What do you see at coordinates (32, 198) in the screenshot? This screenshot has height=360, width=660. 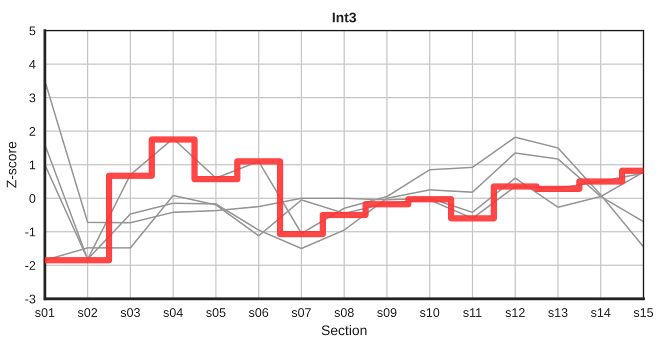 I see `y-tick-label: 0` at bounding box center [32, 198].